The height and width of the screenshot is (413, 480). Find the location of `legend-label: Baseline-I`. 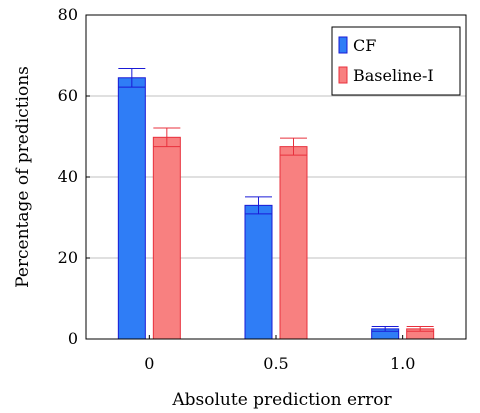

legend-label: Baseline-I is located at coordinates (393, 75).